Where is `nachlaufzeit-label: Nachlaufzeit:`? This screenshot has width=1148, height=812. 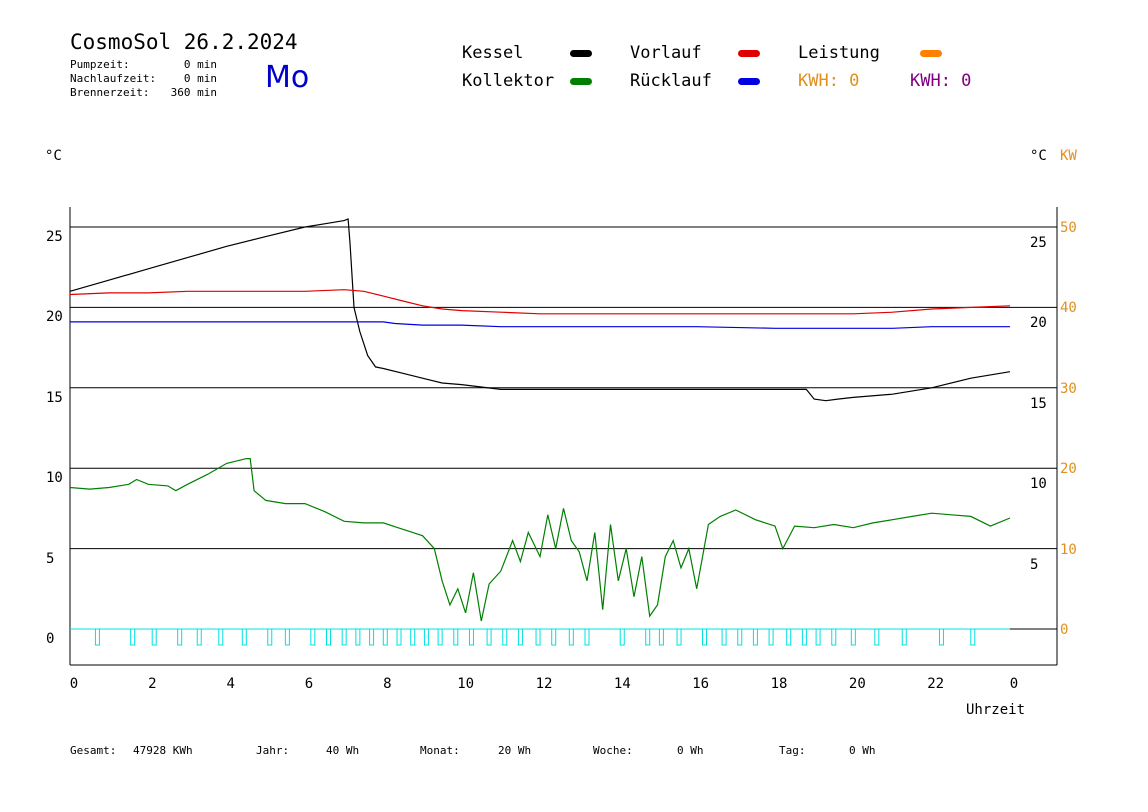 nachlaufzeit-label: Nachlaufzeit: is located at coordinates (113, 78).